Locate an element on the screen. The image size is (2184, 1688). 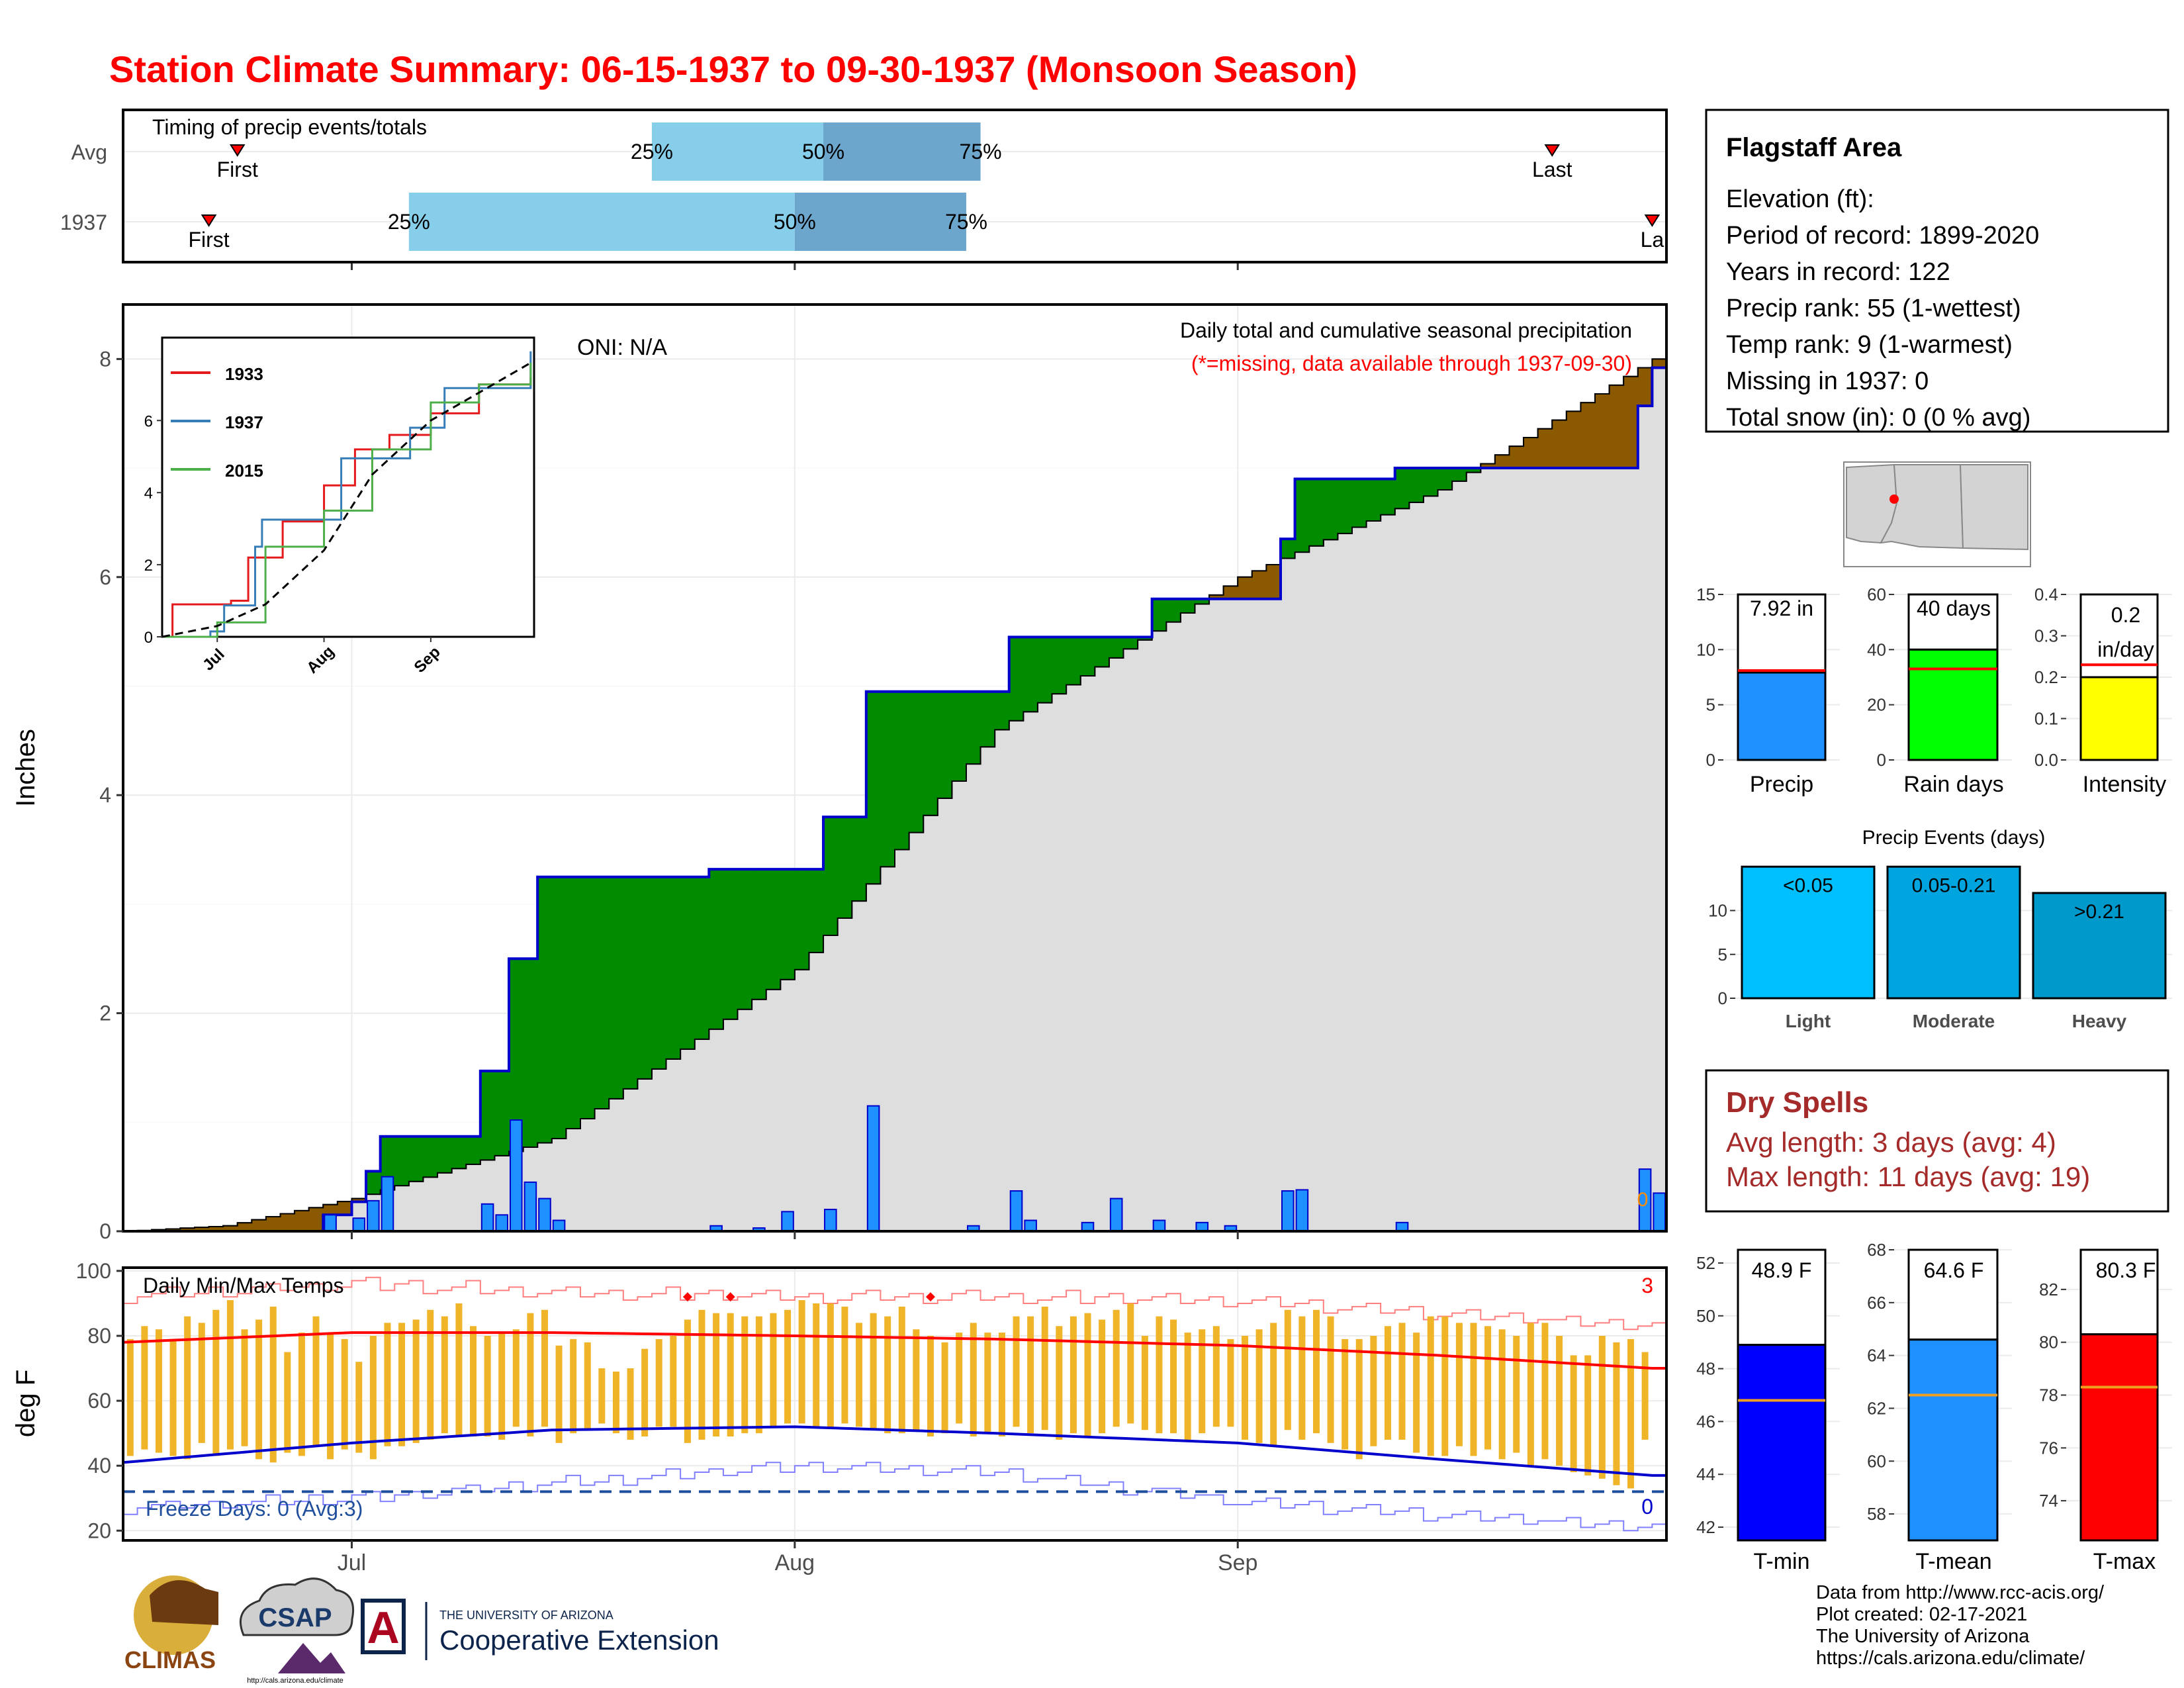
avg-tmin-line is located at coordinates (894, 1451).